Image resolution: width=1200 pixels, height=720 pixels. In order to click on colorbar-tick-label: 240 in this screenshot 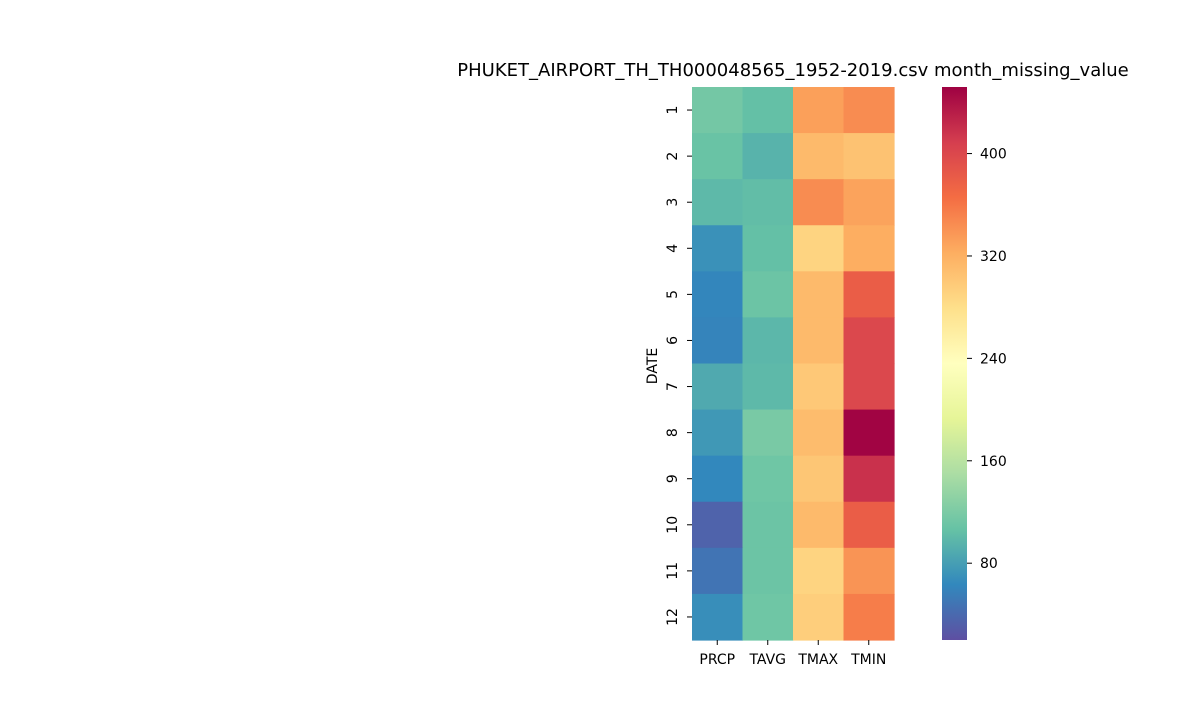, I will do `click(993, 359)`.